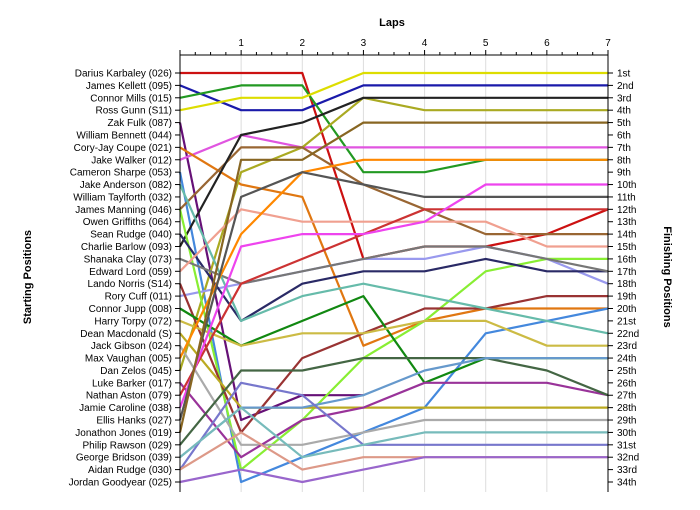 This screenshot has height=510, width=700. Describe the element at coordinates (626, 197) in the screenshot. I see `finish-label: 11th` at that location.